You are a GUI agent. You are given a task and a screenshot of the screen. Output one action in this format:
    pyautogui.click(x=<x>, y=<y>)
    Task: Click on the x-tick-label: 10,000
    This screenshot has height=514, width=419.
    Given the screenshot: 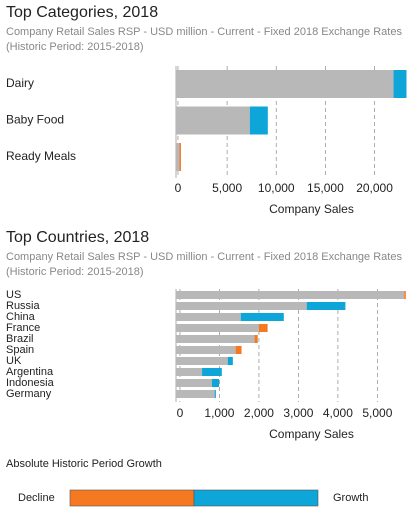 What is the action you would take?
    pyautogui.click(x=276, y=188)
    